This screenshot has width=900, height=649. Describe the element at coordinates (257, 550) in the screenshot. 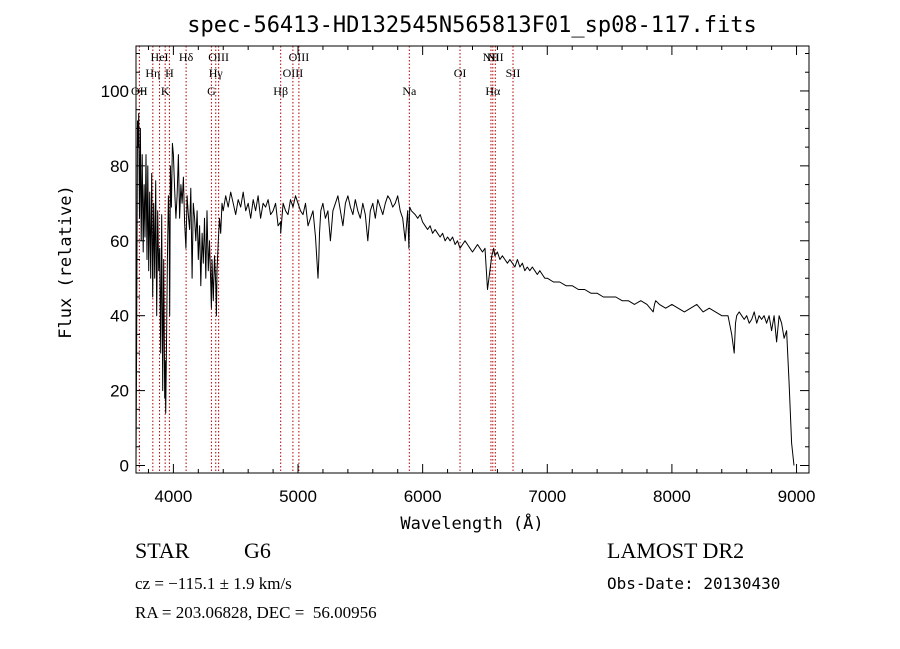

I see `object-subclass: G6` at that location.